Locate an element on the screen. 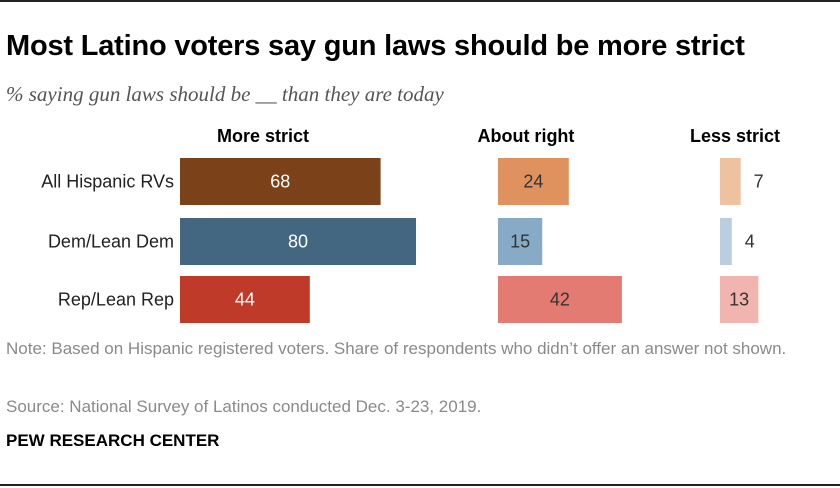  data-label-about-right-all-hispanic-rvs: 24 is located at coordinates (533, 182).